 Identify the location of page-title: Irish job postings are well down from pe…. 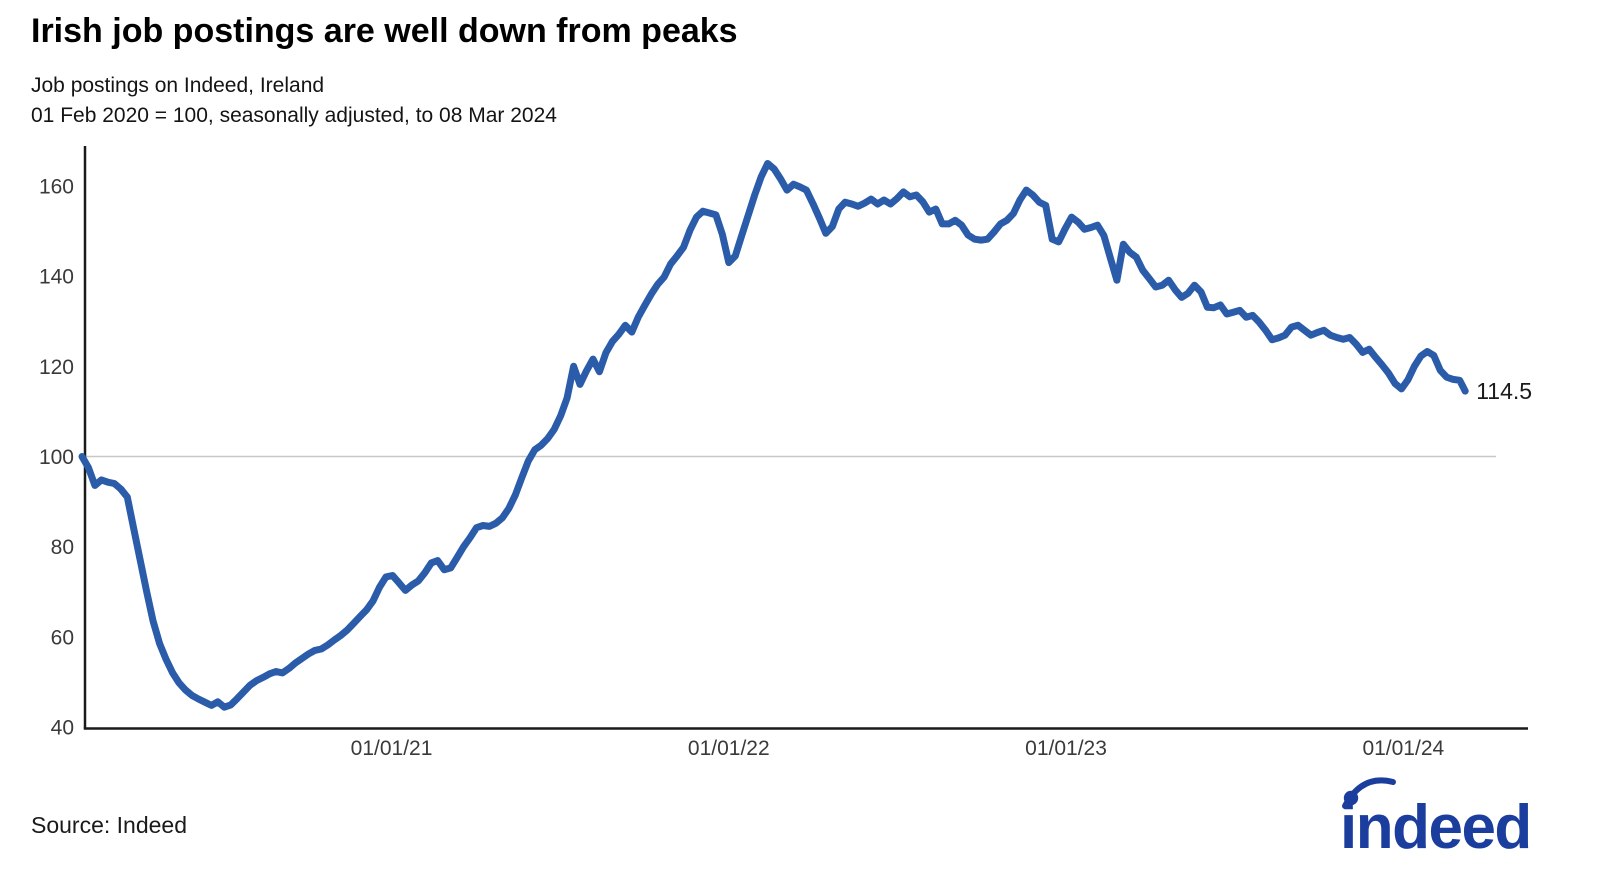
(384, 31).